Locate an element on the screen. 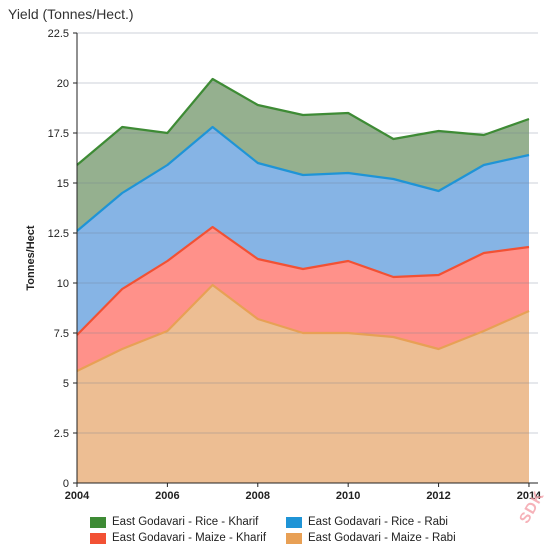  y-tick-label-9: 22.5 is located at coordinates (58, 34).